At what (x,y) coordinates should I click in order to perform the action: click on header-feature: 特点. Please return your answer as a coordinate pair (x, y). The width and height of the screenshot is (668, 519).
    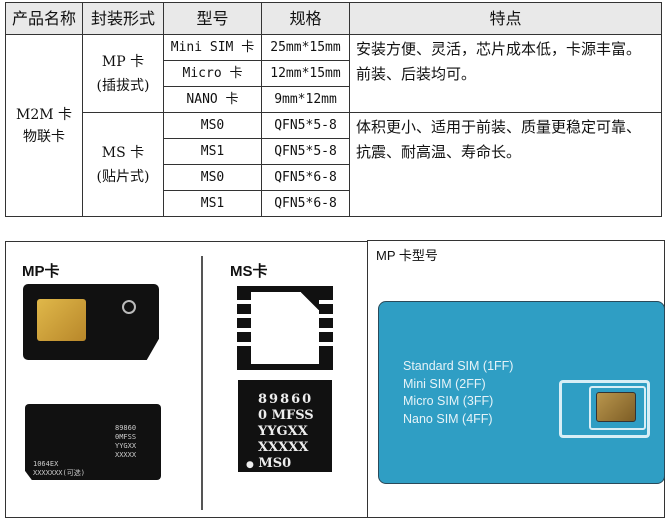
    Looking at the image, I should click on (505, 18).